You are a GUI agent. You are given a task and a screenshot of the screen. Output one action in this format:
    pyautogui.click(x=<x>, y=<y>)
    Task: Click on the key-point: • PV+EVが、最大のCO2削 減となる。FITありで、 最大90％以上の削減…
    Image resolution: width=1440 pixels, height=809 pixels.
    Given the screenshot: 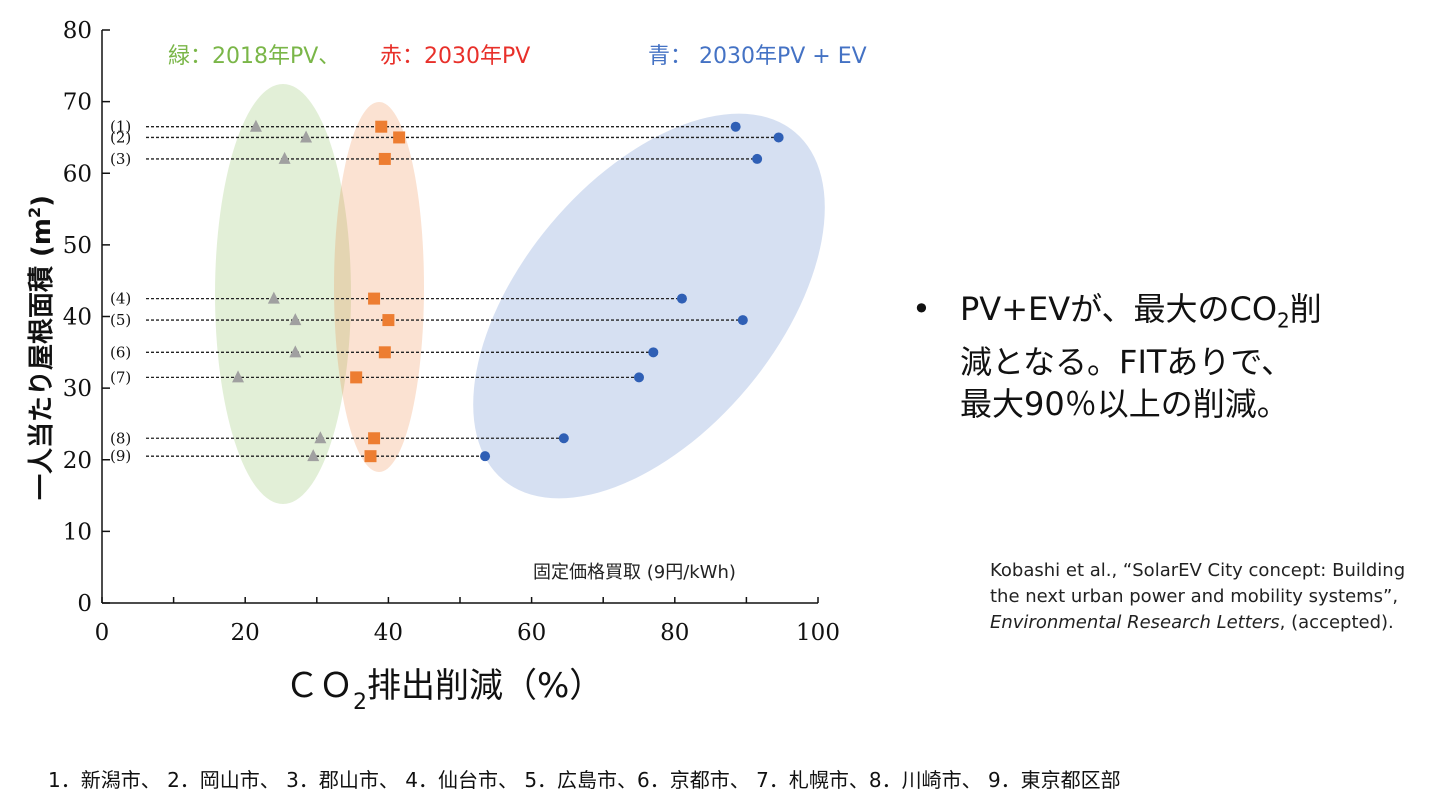 What is the action you would take?
    pyautogui.click(x=1147, y=356)
    